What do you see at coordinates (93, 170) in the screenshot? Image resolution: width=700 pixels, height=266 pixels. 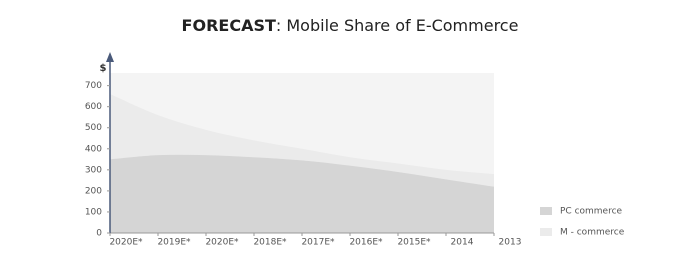 I see `y-tick-label: 300` at bounding box center [93, 170].